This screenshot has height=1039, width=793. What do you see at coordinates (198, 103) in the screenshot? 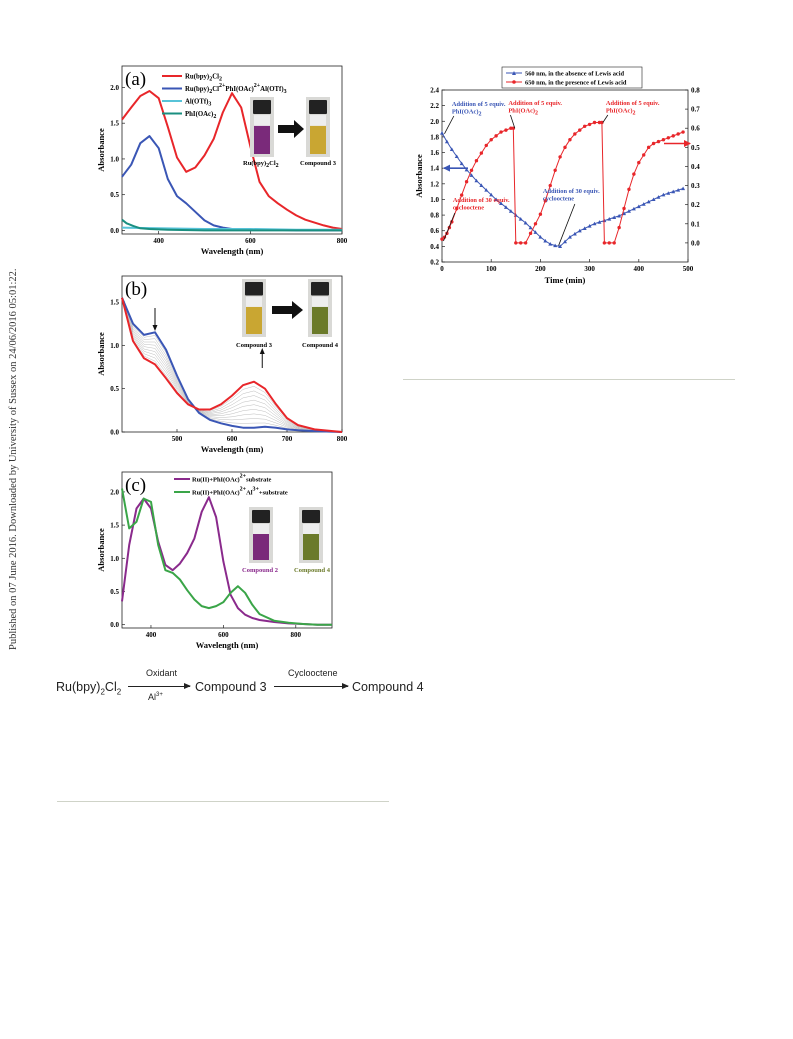
I see `legend-label: Al(OTf)3​` at bounding box center [198, 103].